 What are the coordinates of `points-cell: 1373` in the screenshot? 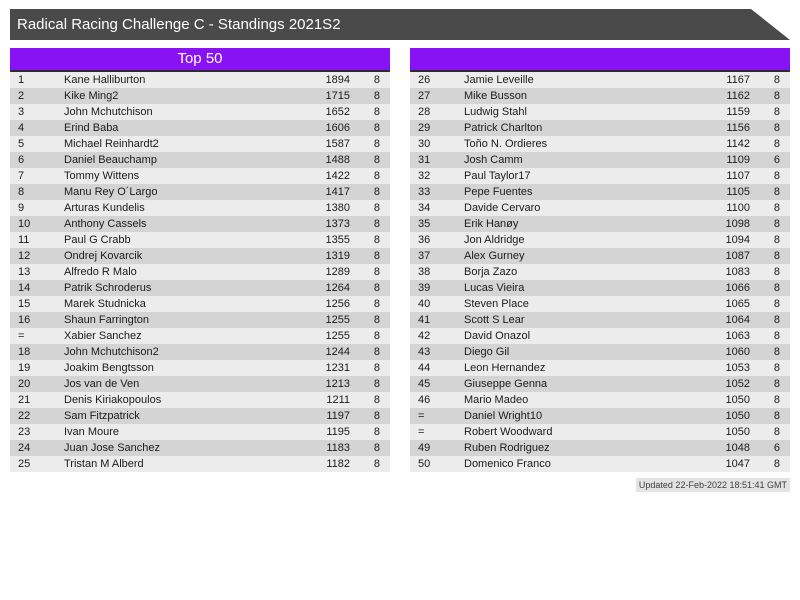 It's located at (337, 224).